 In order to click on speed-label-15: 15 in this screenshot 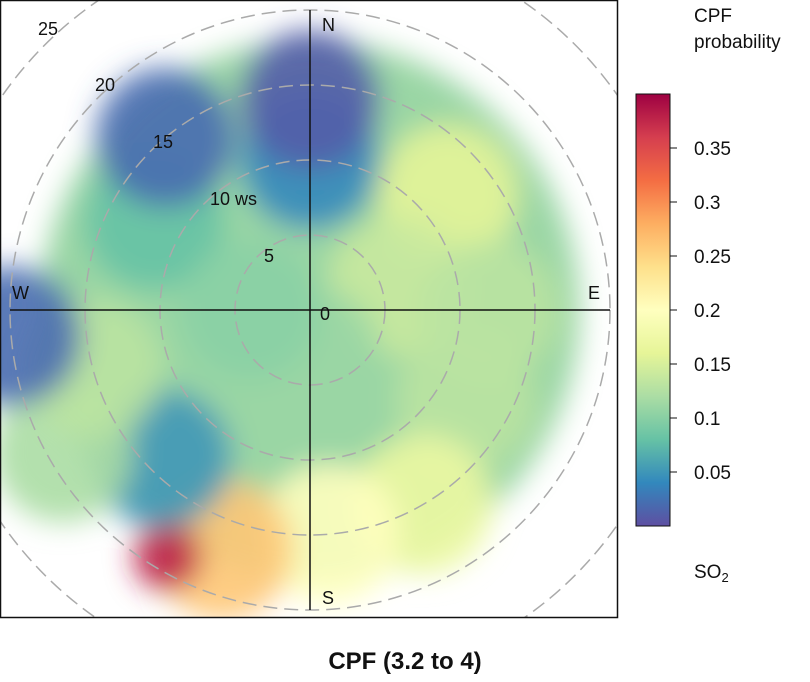, I will do `click(163, 142)`.